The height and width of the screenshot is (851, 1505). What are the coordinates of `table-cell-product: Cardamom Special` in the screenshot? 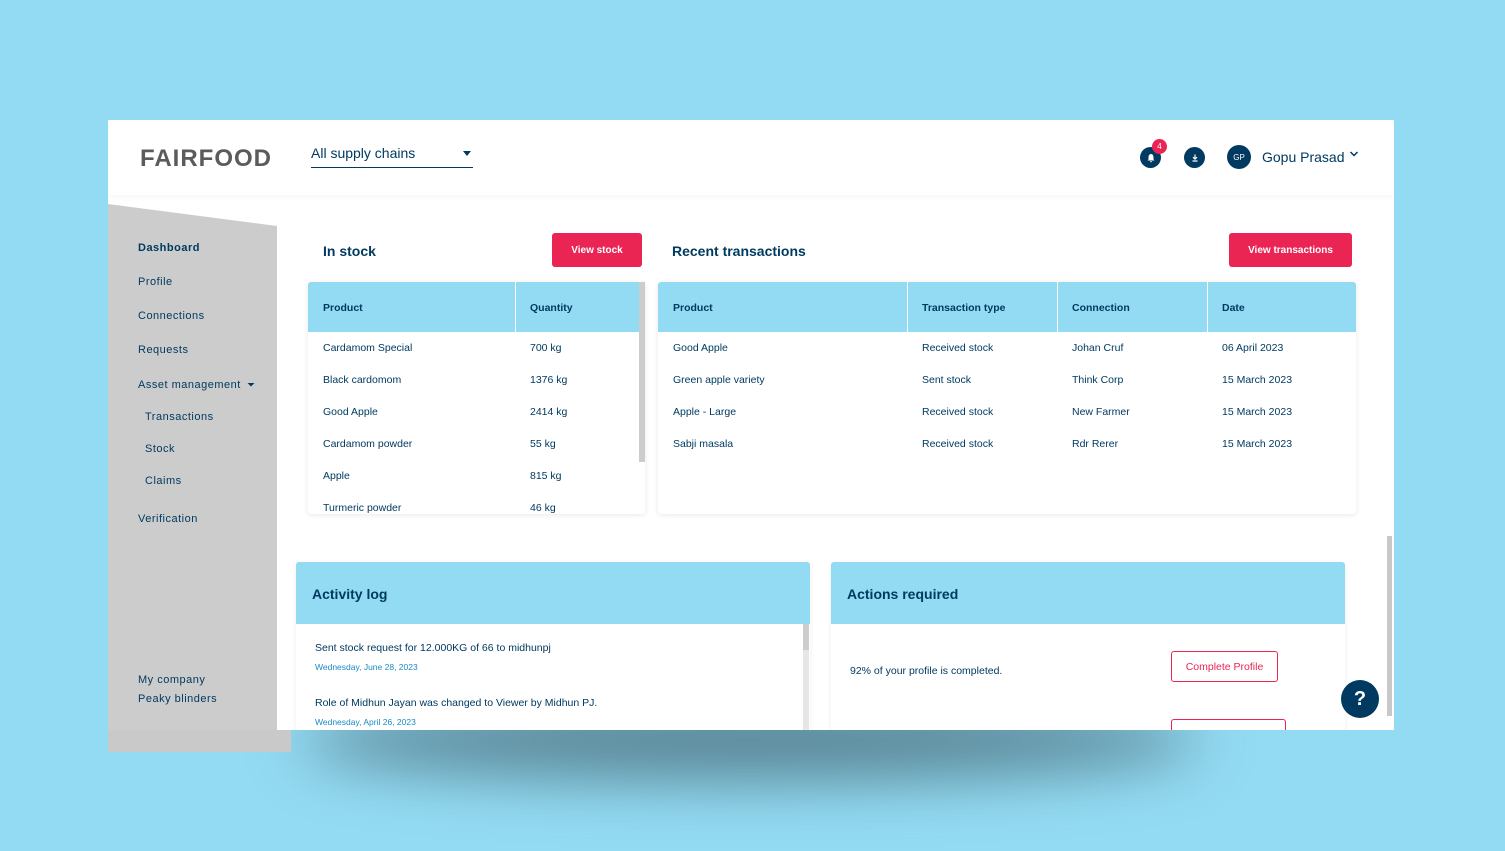 It's located at (368, 348).